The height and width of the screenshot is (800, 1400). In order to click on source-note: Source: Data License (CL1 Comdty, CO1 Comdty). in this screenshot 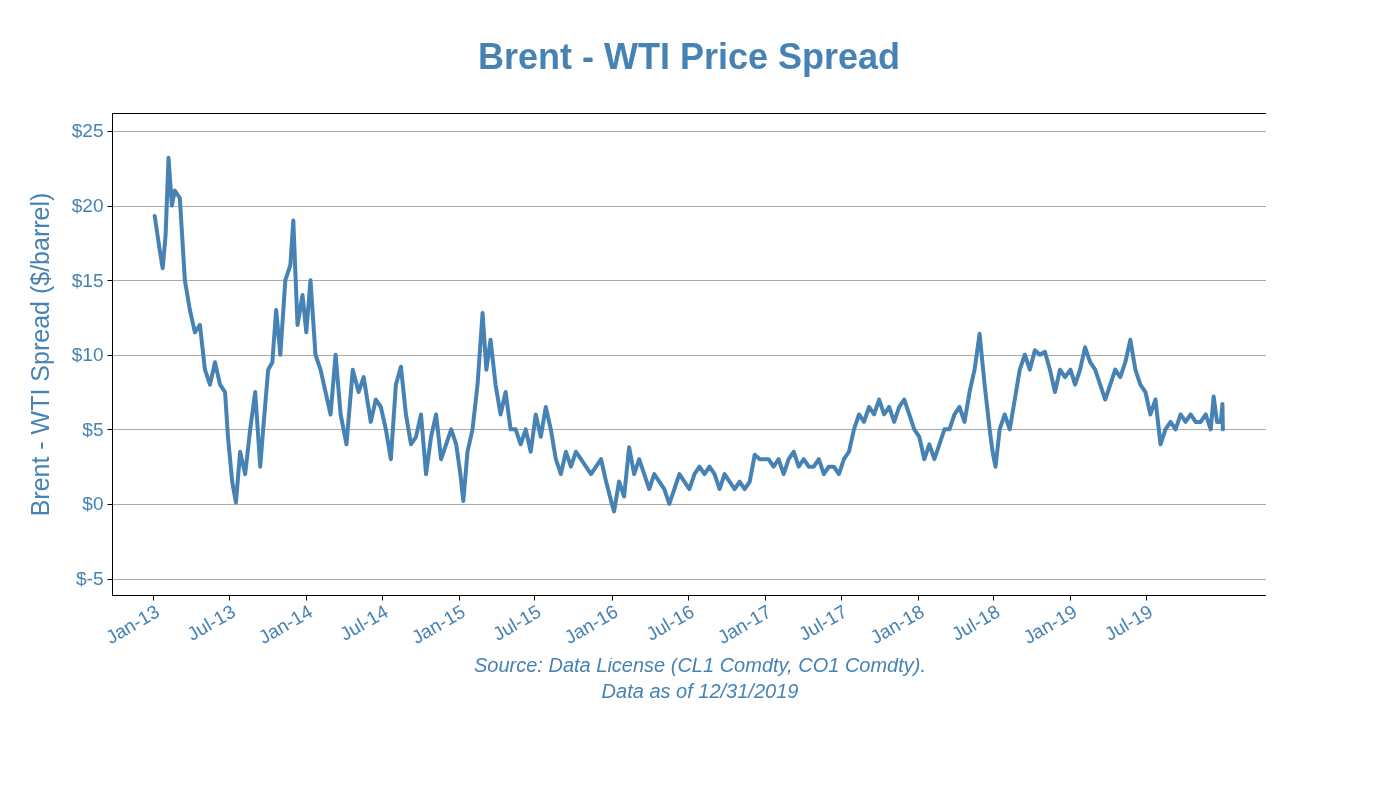, I will do `click(700, 665)`.